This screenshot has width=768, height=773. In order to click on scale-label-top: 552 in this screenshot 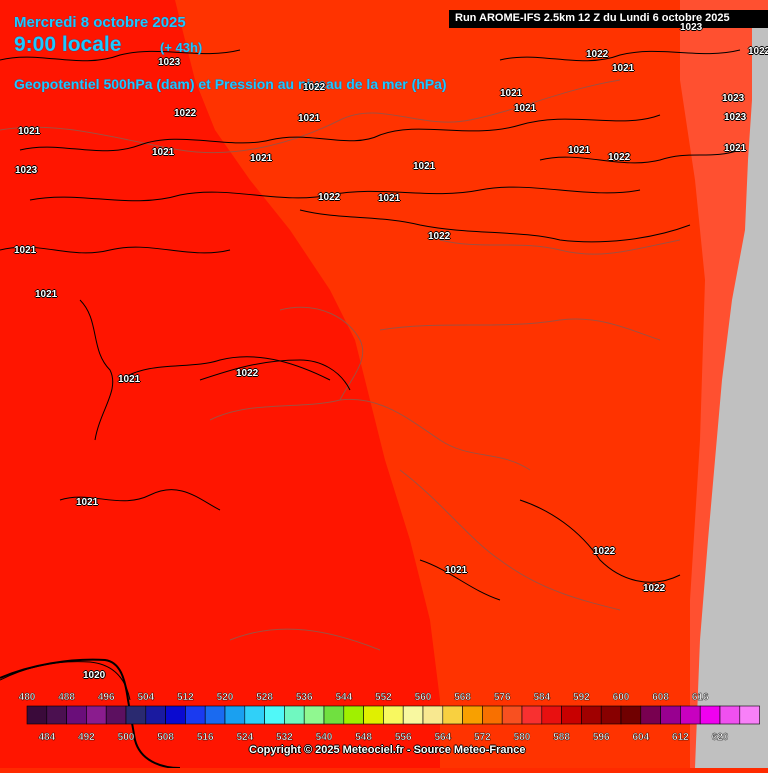, I will do `click(383, 697)`.